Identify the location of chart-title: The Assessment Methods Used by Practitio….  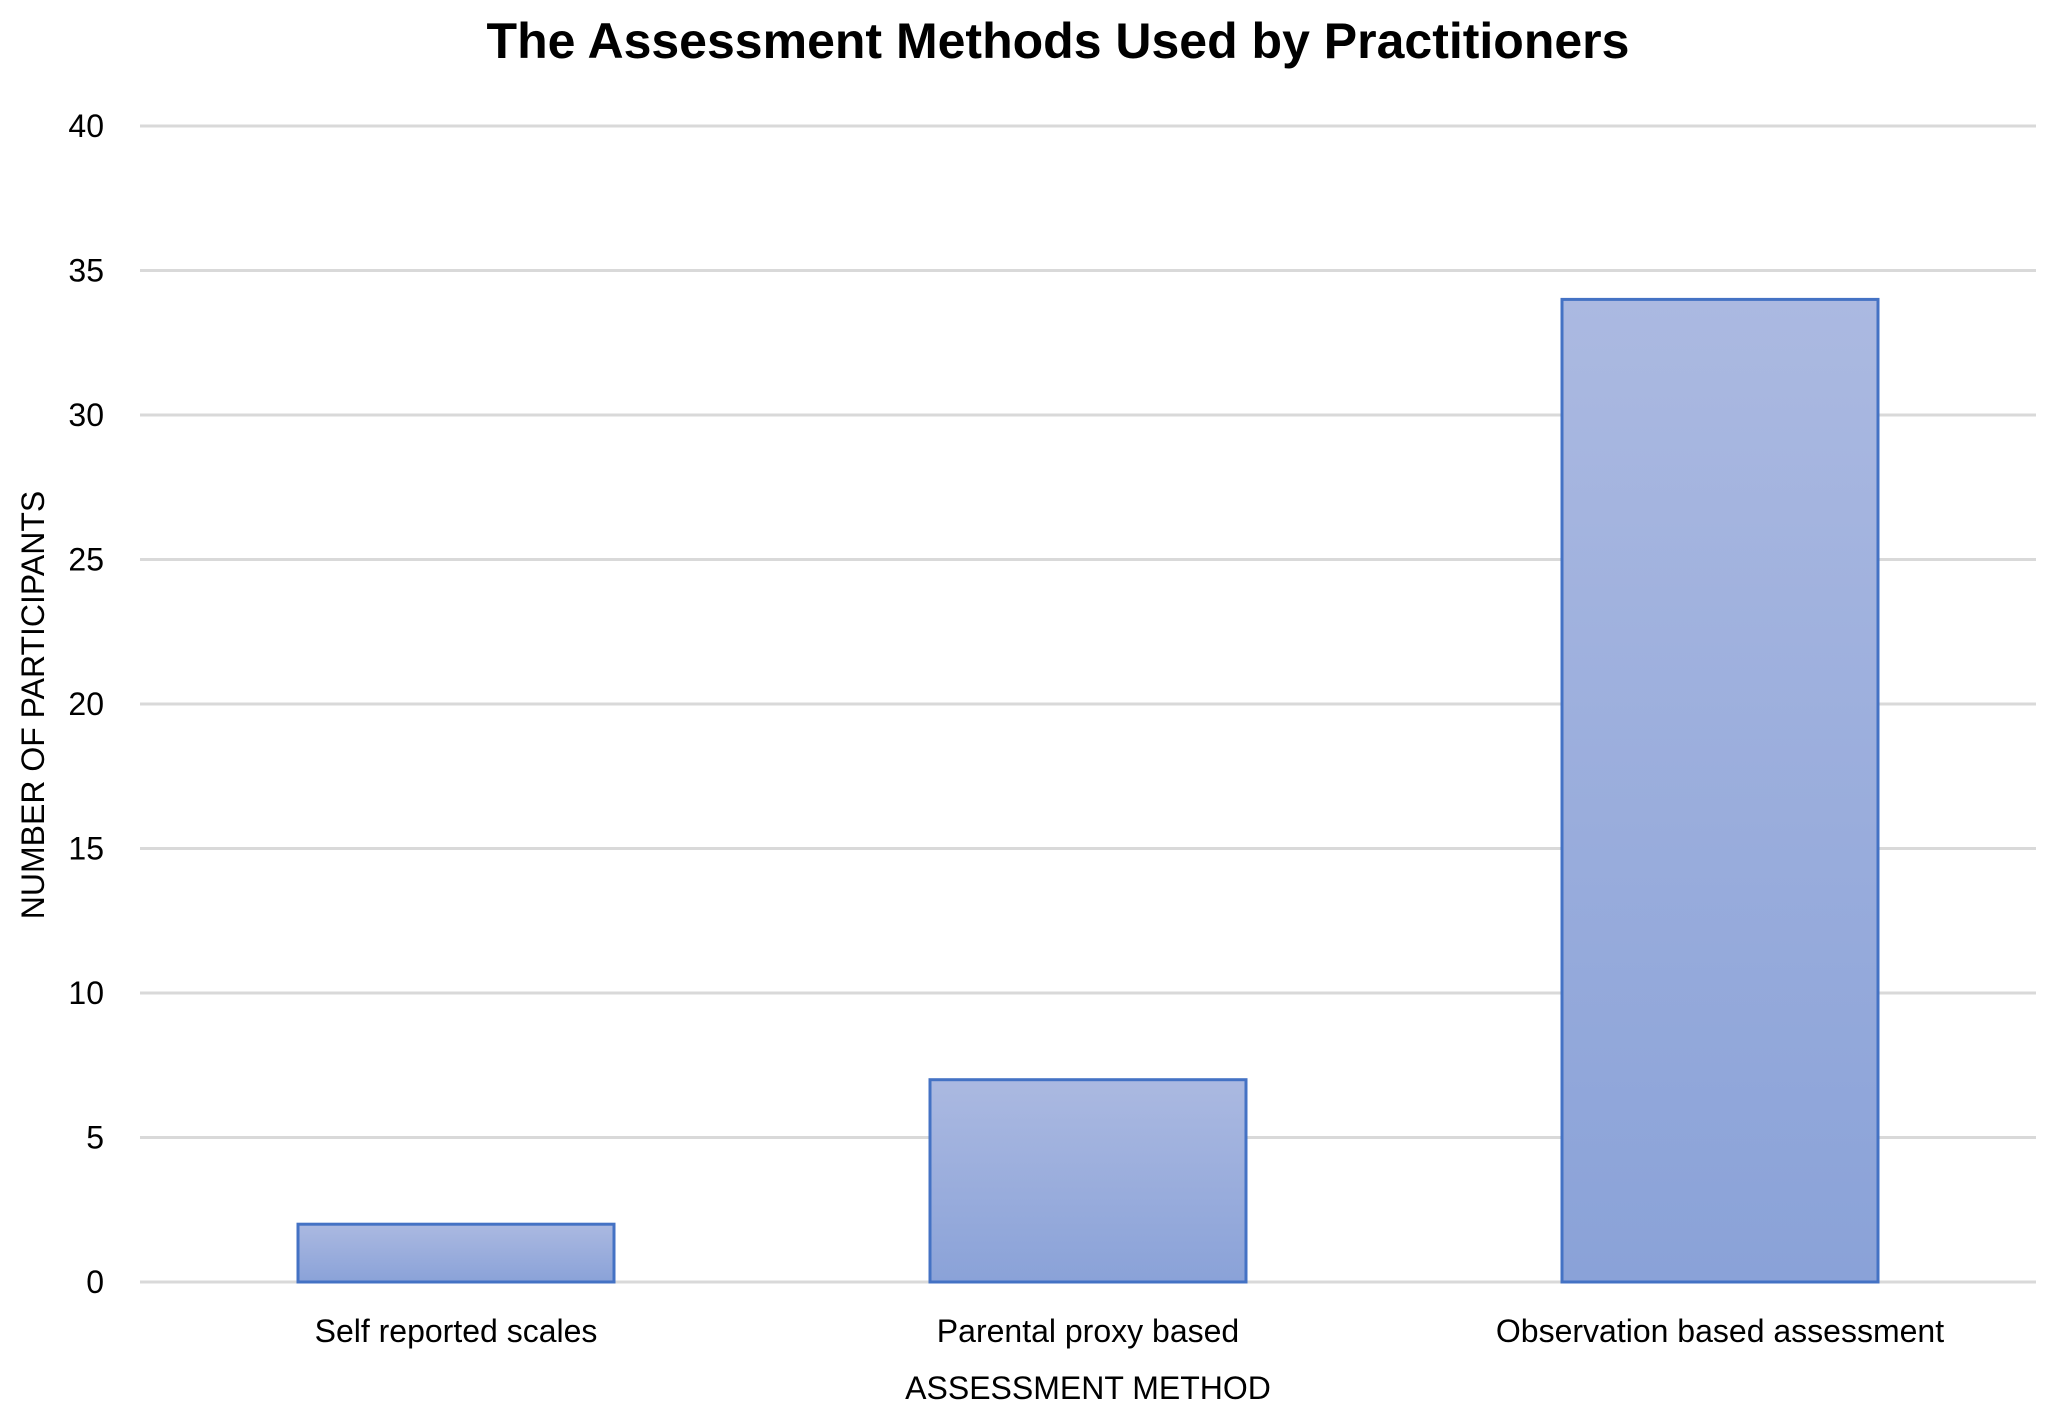
(1058, 41).